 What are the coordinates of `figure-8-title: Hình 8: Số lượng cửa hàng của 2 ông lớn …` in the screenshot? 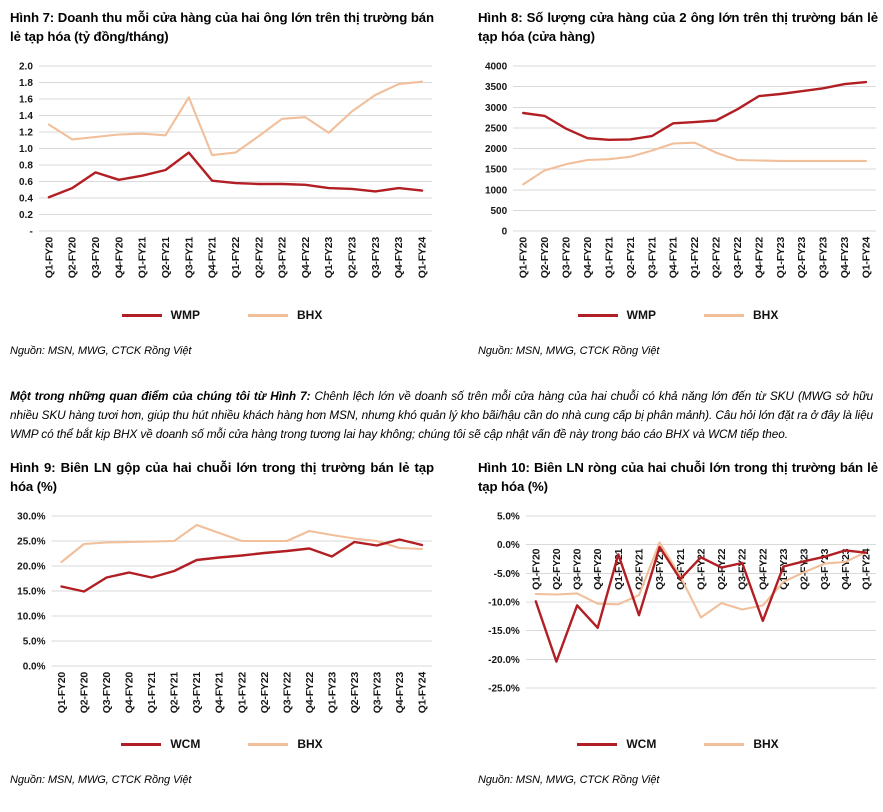 It's located at (678, 27).